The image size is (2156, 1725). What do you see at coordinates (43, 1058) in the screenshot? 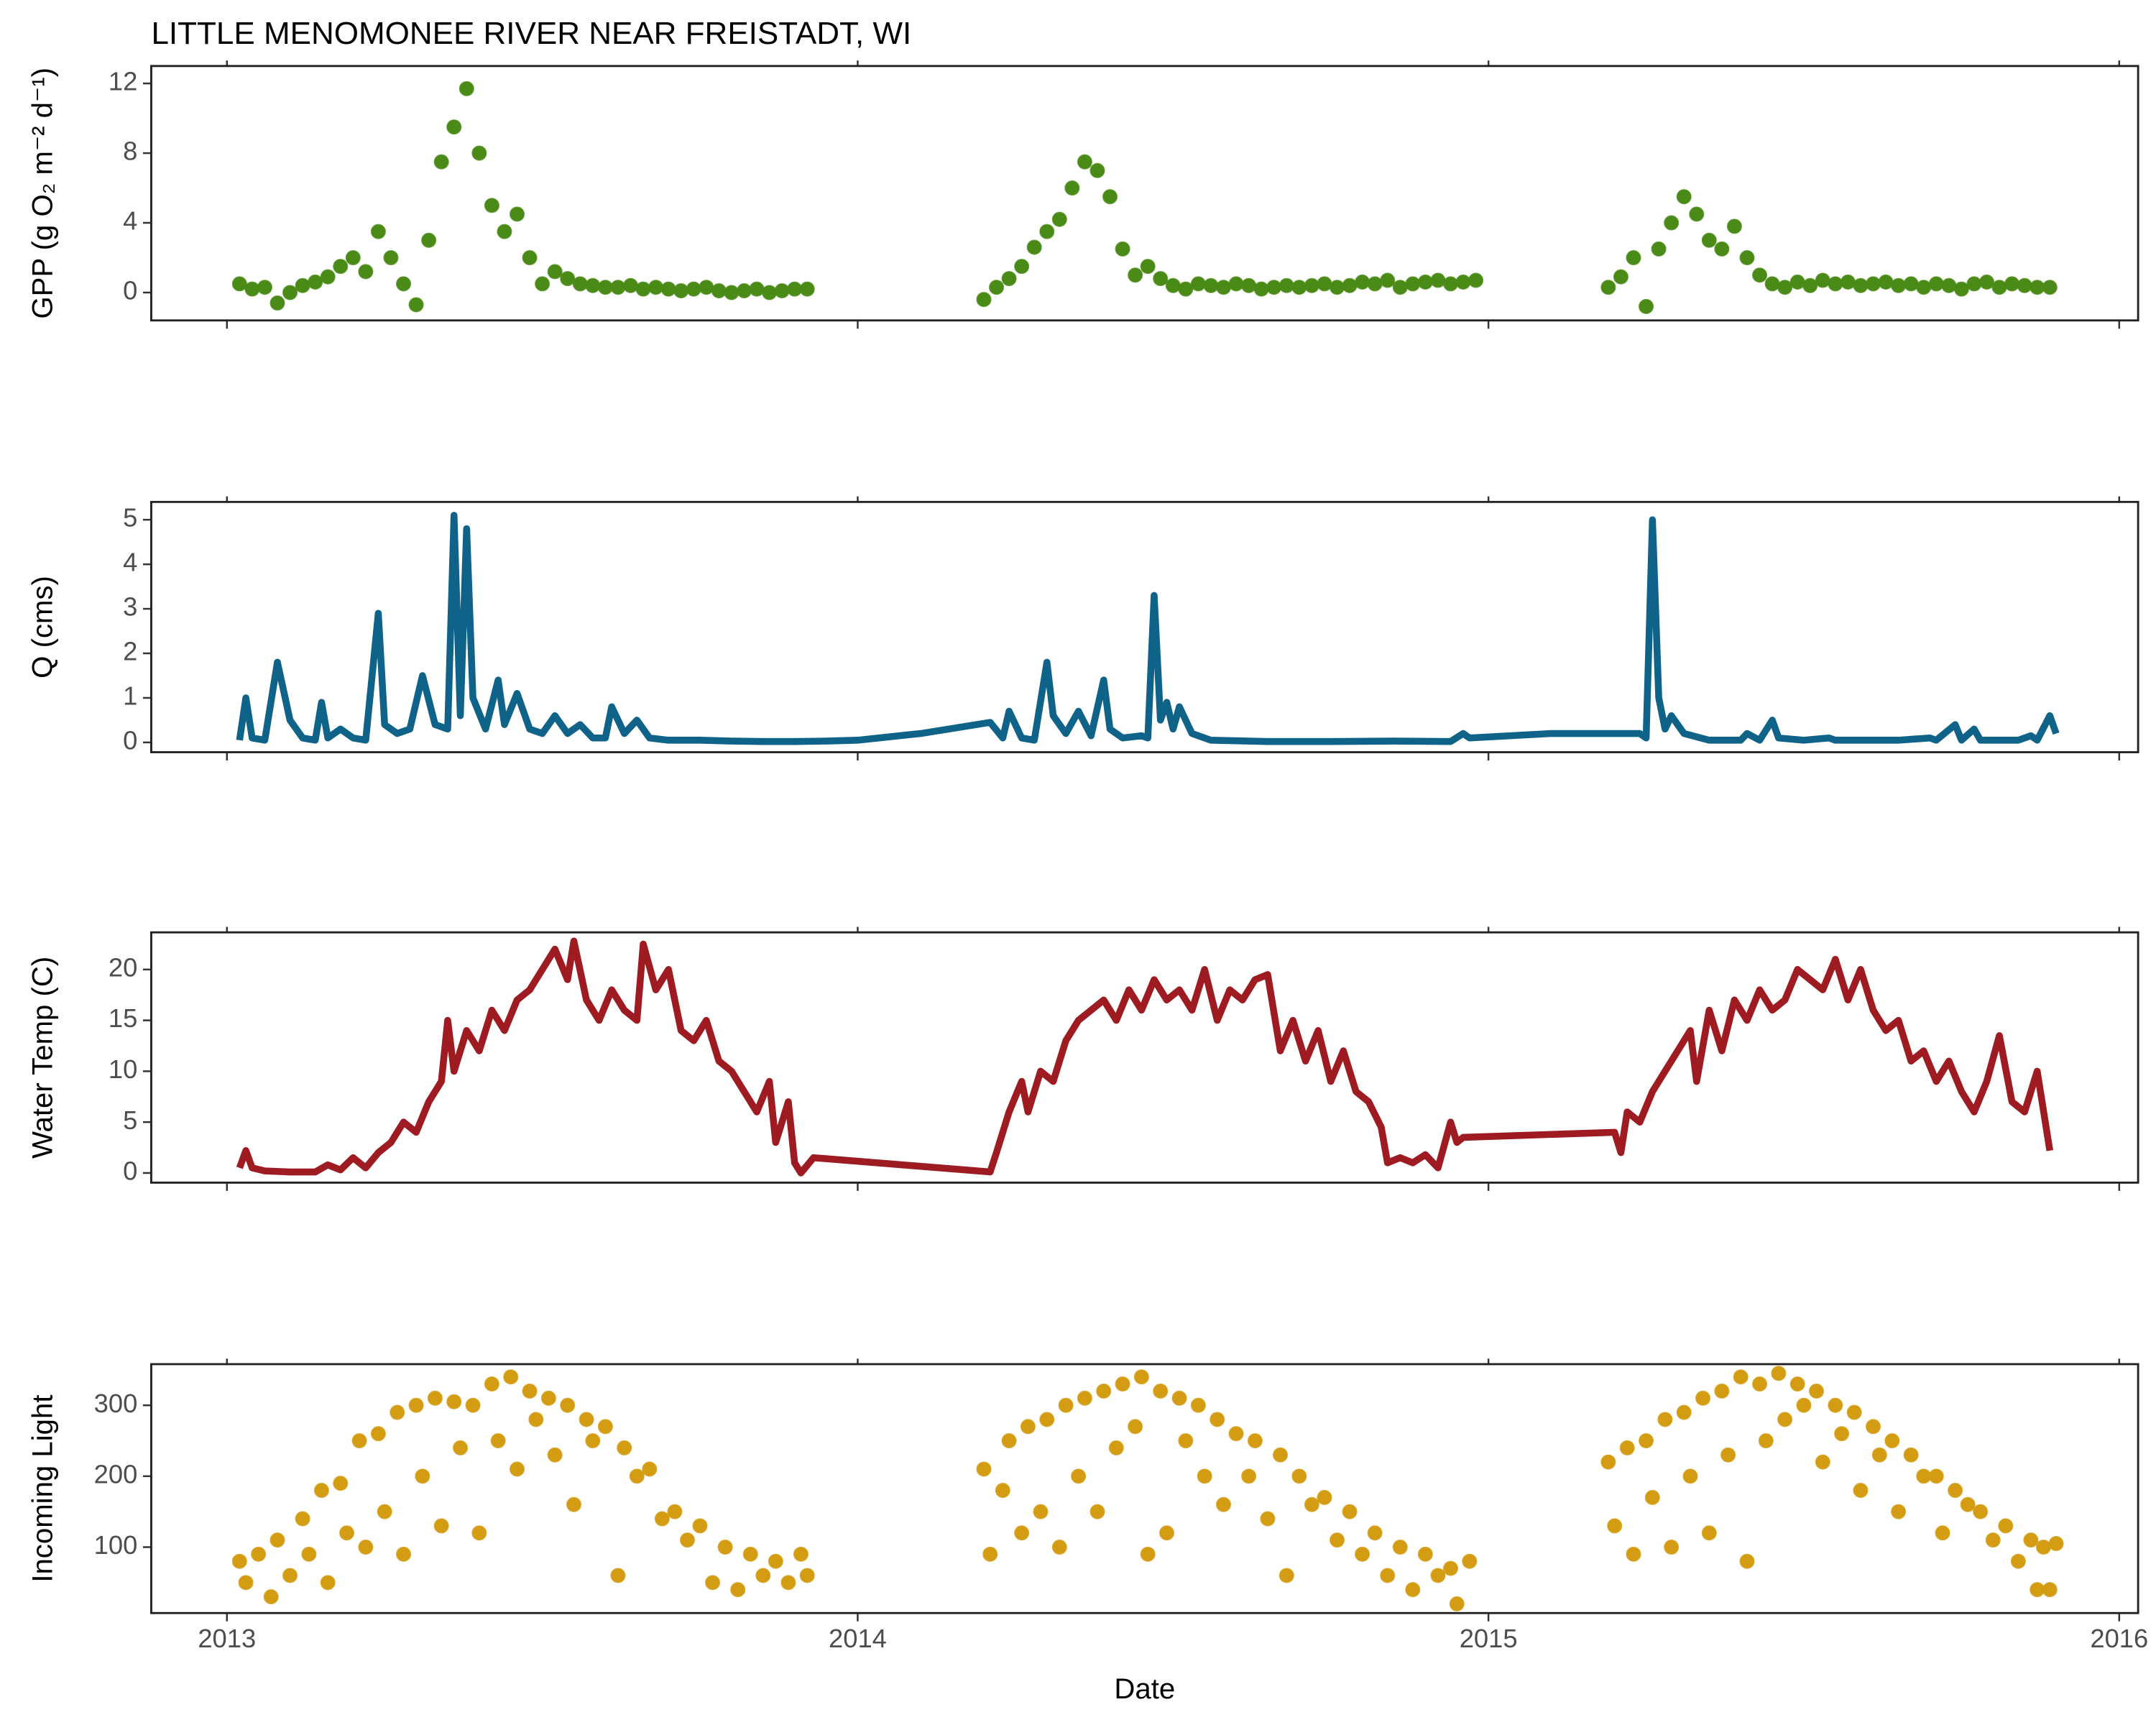
I see `y-axis-label: Water Temp (C)` at bounding box center [43, 1058].